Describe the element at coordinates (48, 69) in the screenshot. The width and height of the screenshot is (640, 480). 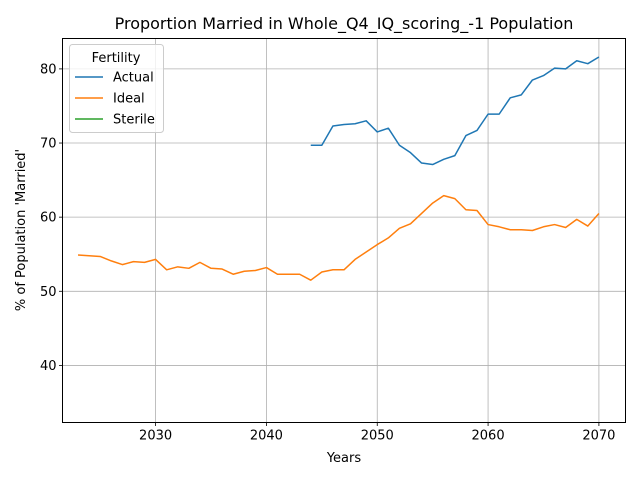
I see `y-tick-label: 80` at that location.